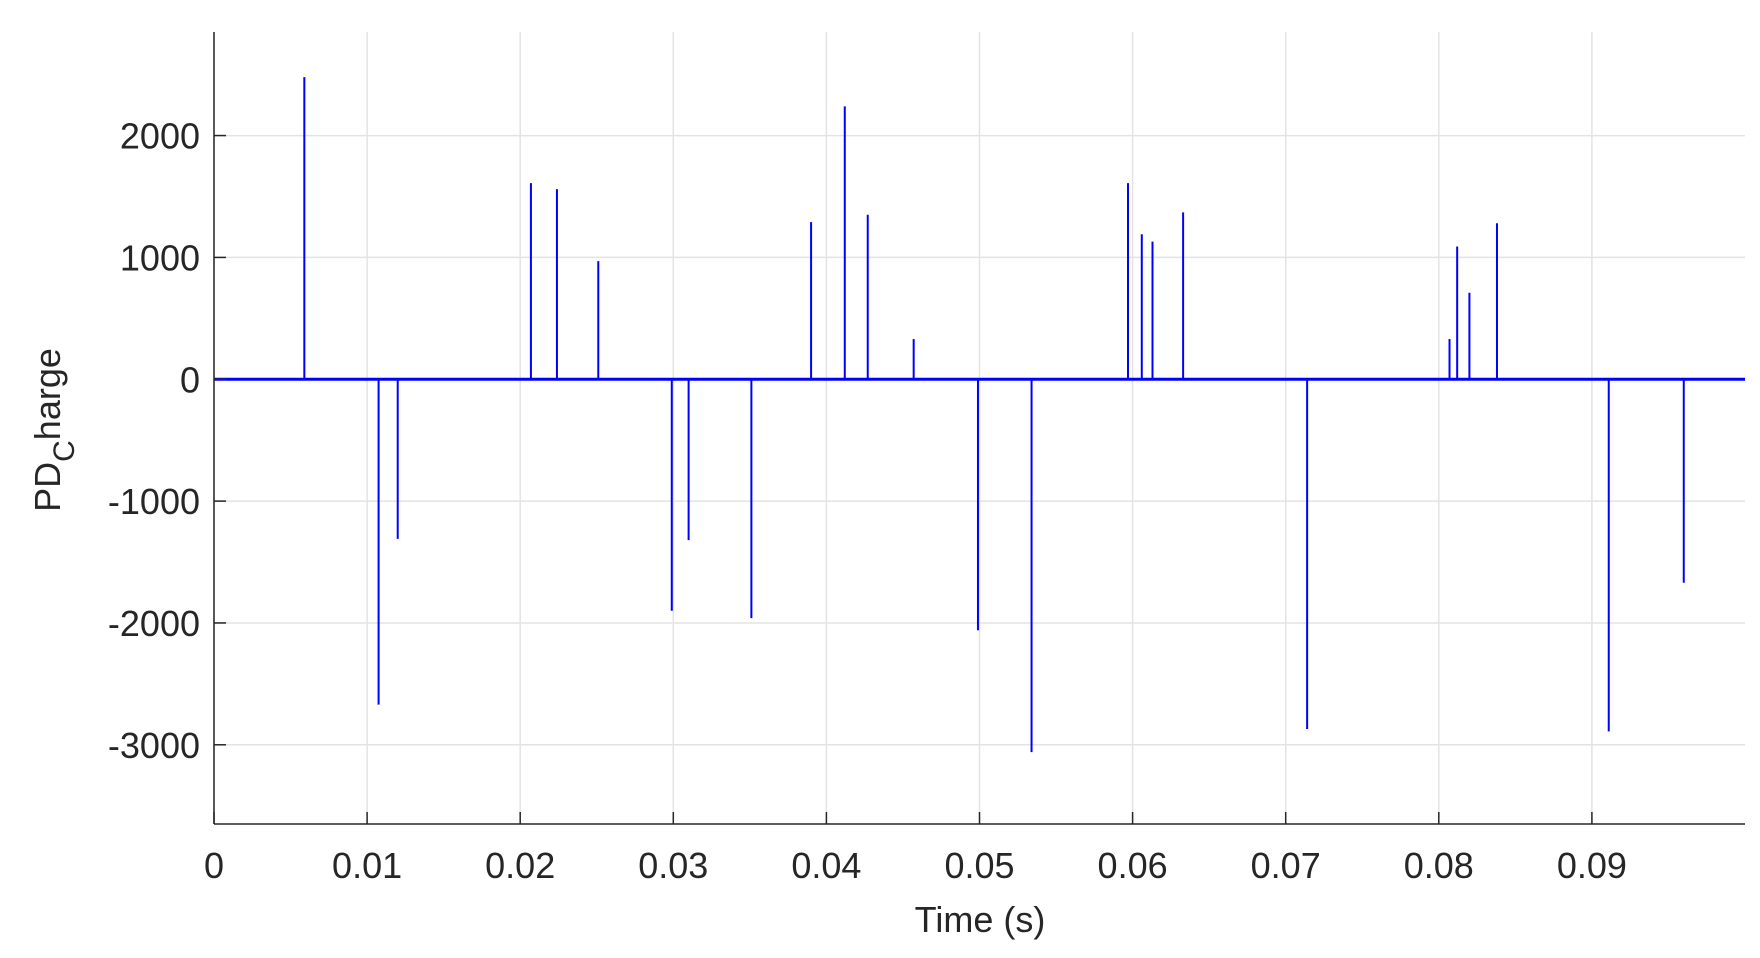  I want to click on x-tick-label: 0.03, so click(673, 865).